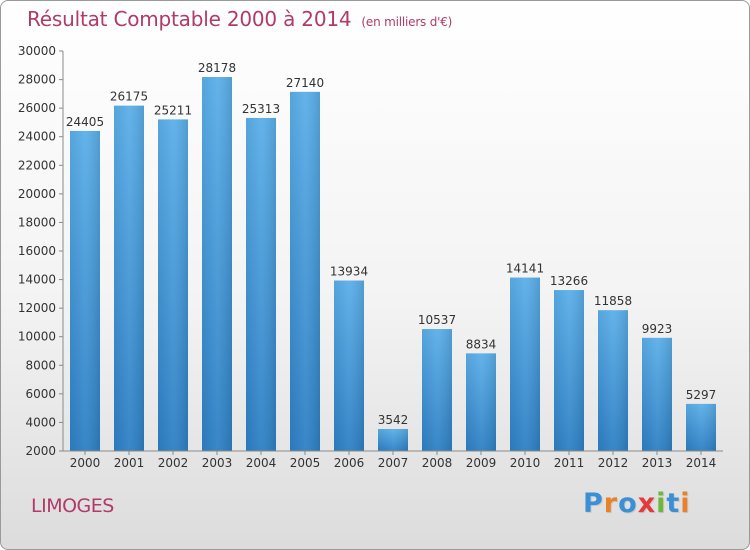 The width and height of the screenshot is (750, 550). What do you see at coordinates (129, 278) in the screenshot?
I see `bar-shade-2001` at bounding box center [129, 278].